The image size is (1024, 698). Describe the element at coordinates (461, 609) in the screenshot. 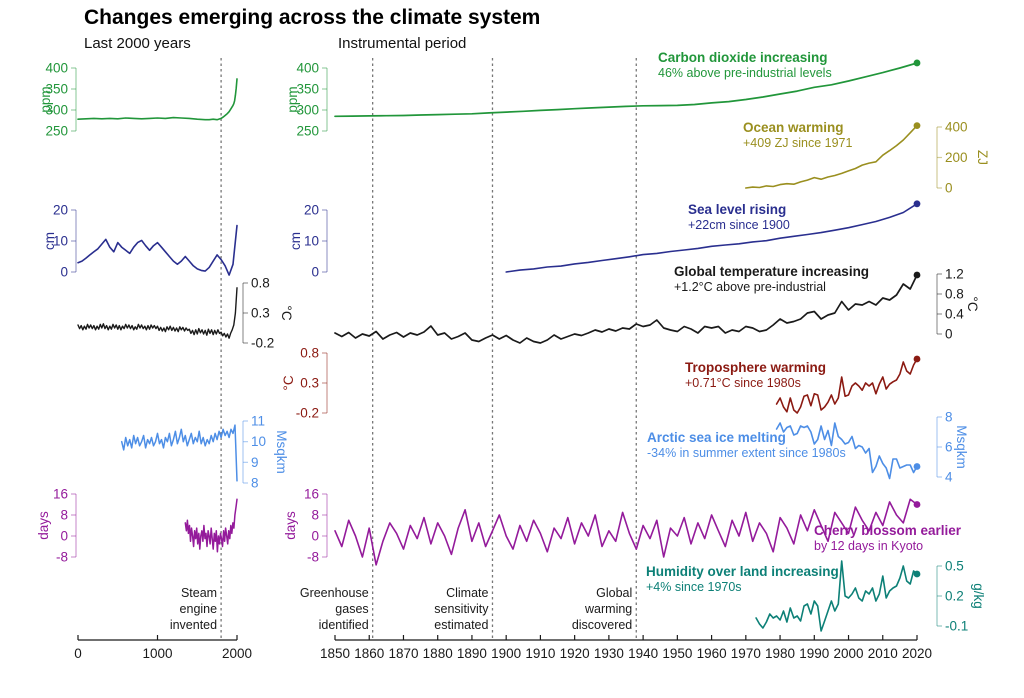

I see `event-label-climate-sensitivity: sensitivity` at that location.